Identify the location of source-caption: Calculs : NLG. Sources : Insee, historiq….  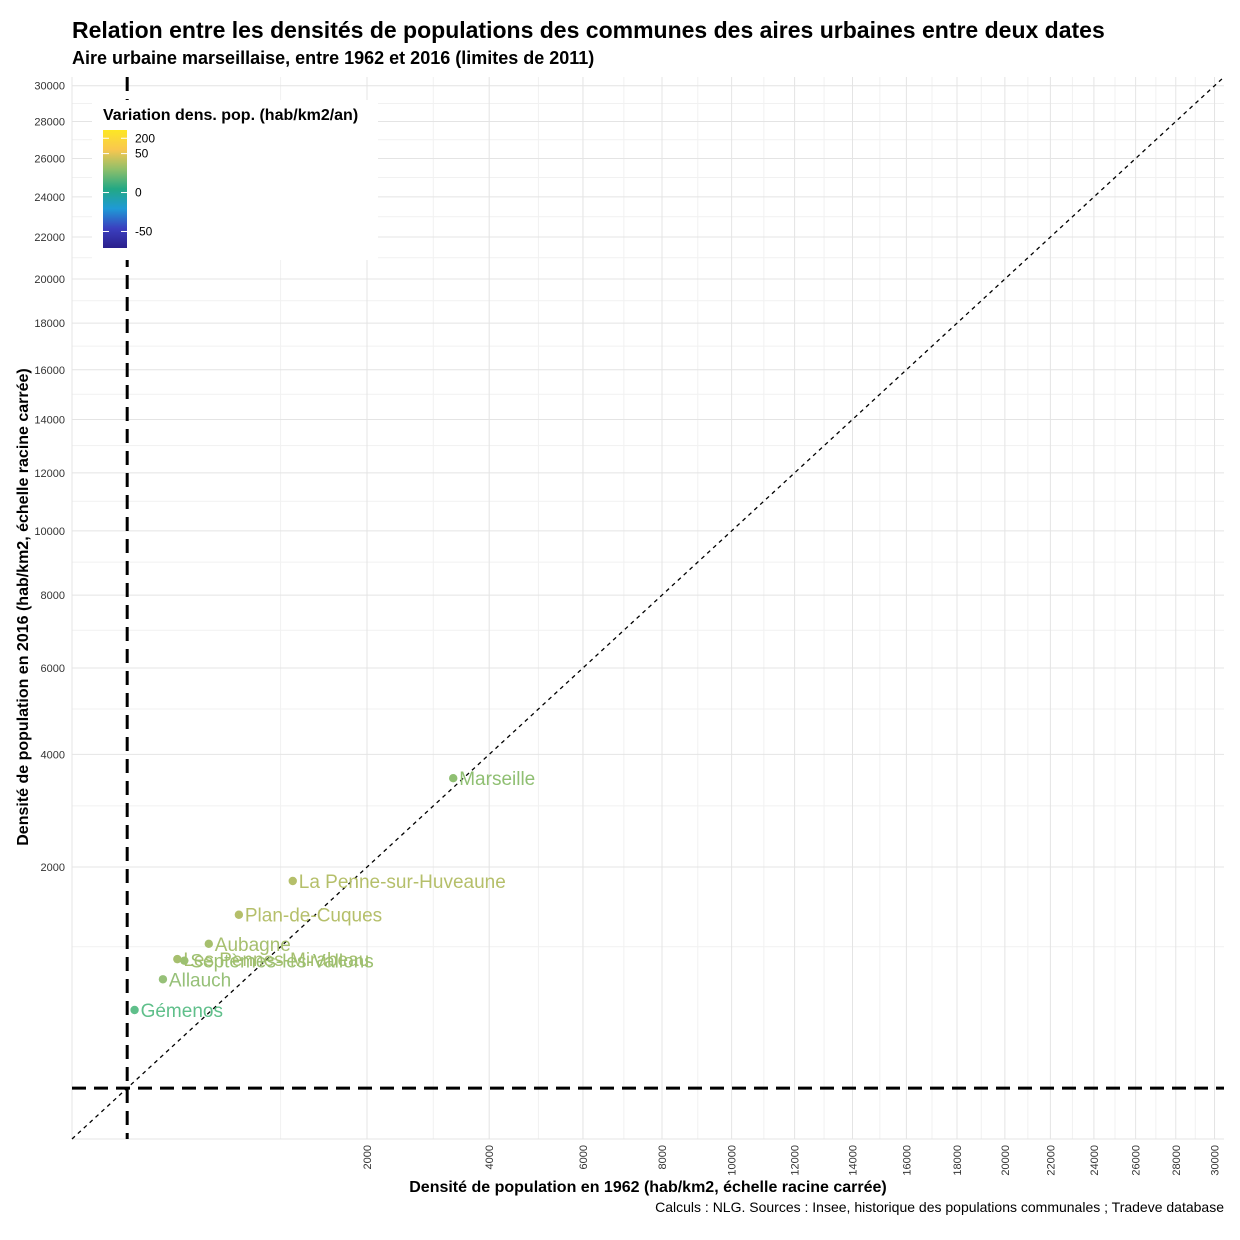
(939, 1207).